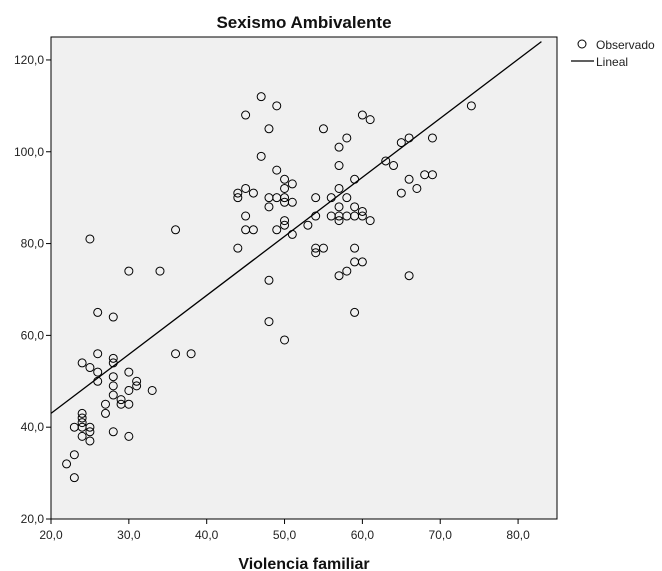 The width and height of the screenshot is (662, 571). Describe the element at coordinates (612, 62) in the screenshot. I see `legend-lineal-label: Lineal` at that location.